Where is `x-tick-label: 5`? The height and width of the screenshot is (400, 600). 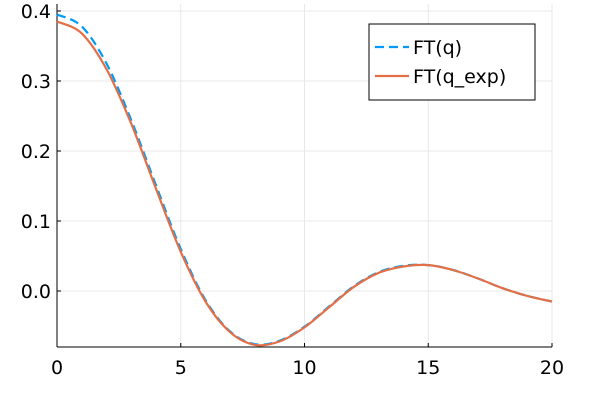
x-tick-label: 5 is located at coordinates (181, 368).